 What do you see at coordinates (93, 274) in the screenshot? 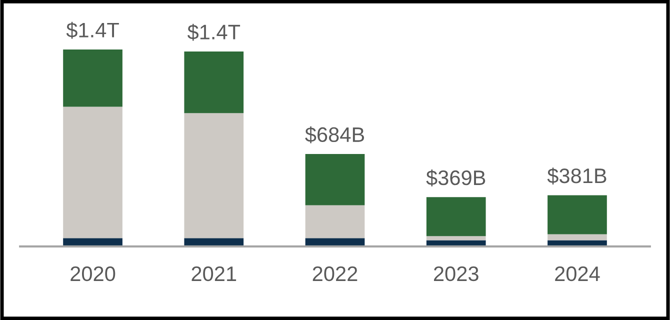
I see `x-tick-label: 2020` at bounding box center [93, 274].